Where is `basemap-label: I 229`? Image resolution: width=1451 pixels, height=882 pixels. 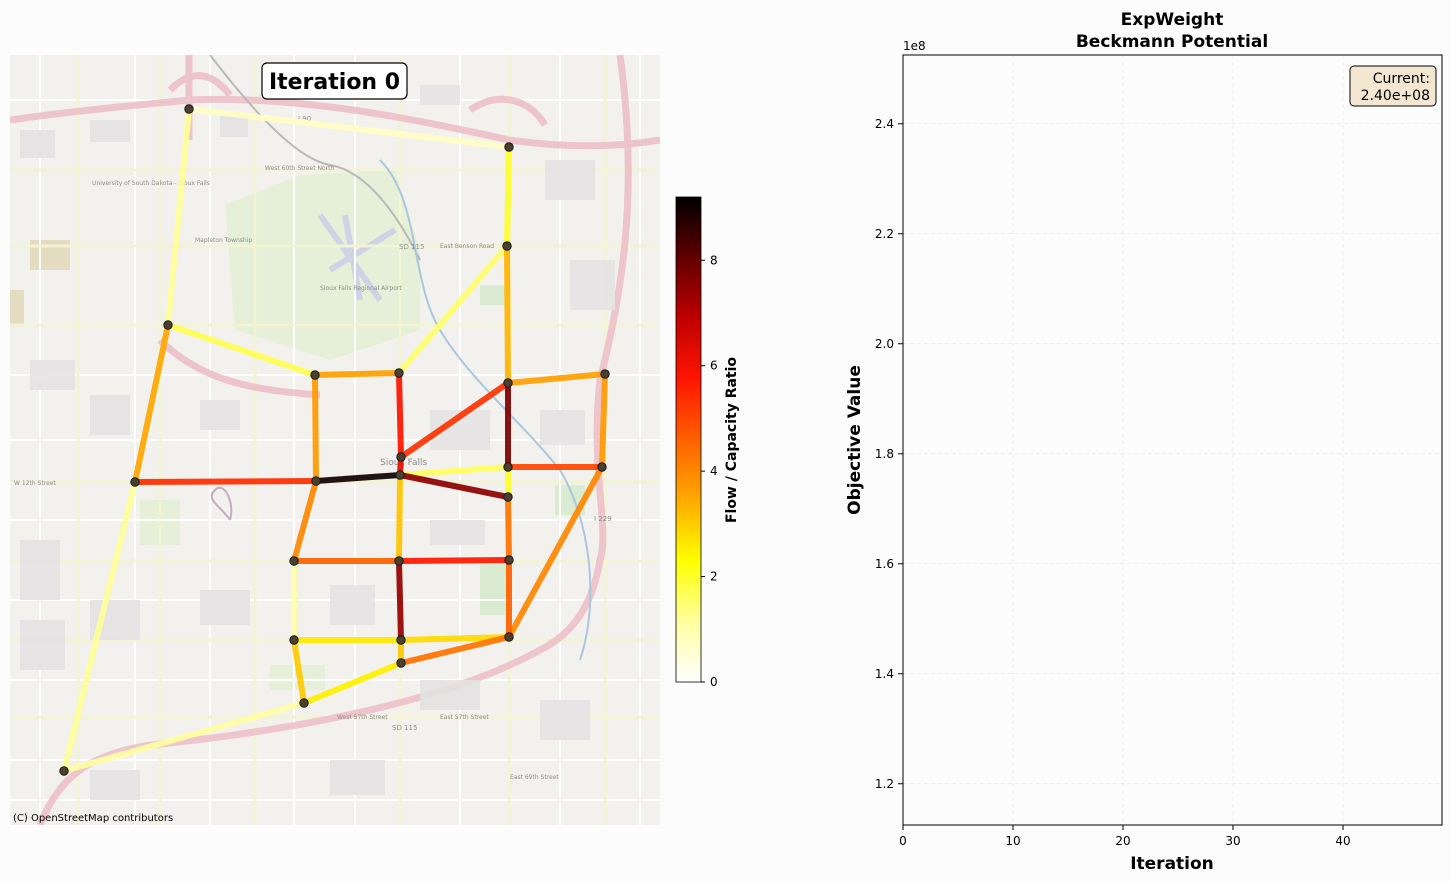
basemap-label: I 229 is located at coordinates (603, 519).